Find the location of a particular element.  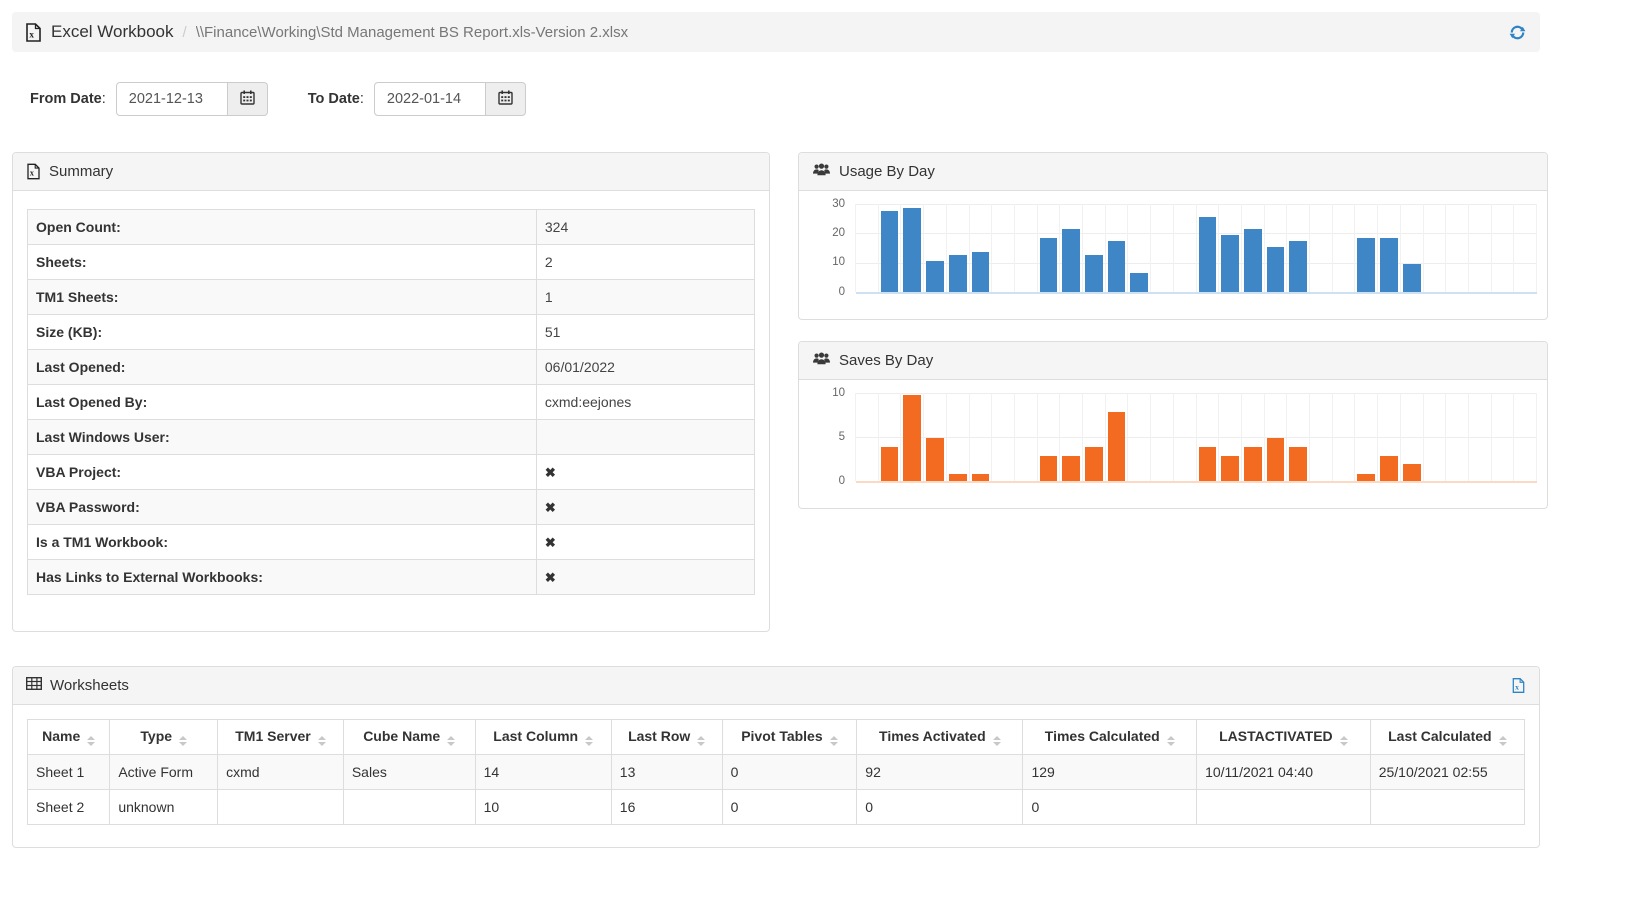

summary-row: Size (KB): 51 is located at coordinates (391, 332).